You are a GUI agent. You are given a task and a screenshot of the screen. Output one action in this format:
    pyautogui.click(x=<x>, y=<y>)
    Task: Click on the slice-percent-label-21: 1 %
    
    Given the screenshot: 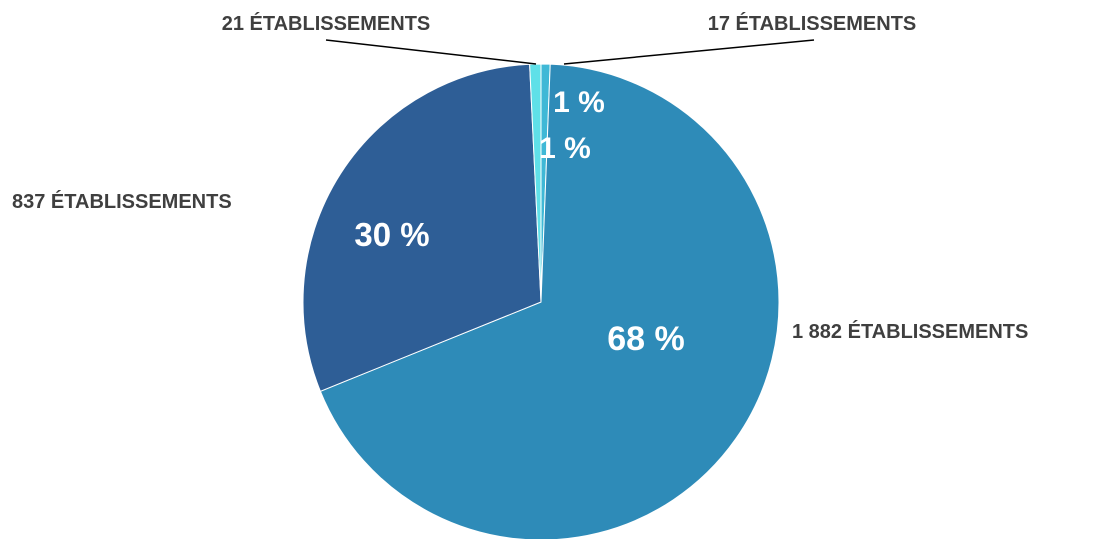 What is the action you would take?
    pyautogui.click(x=565, y=148)
    